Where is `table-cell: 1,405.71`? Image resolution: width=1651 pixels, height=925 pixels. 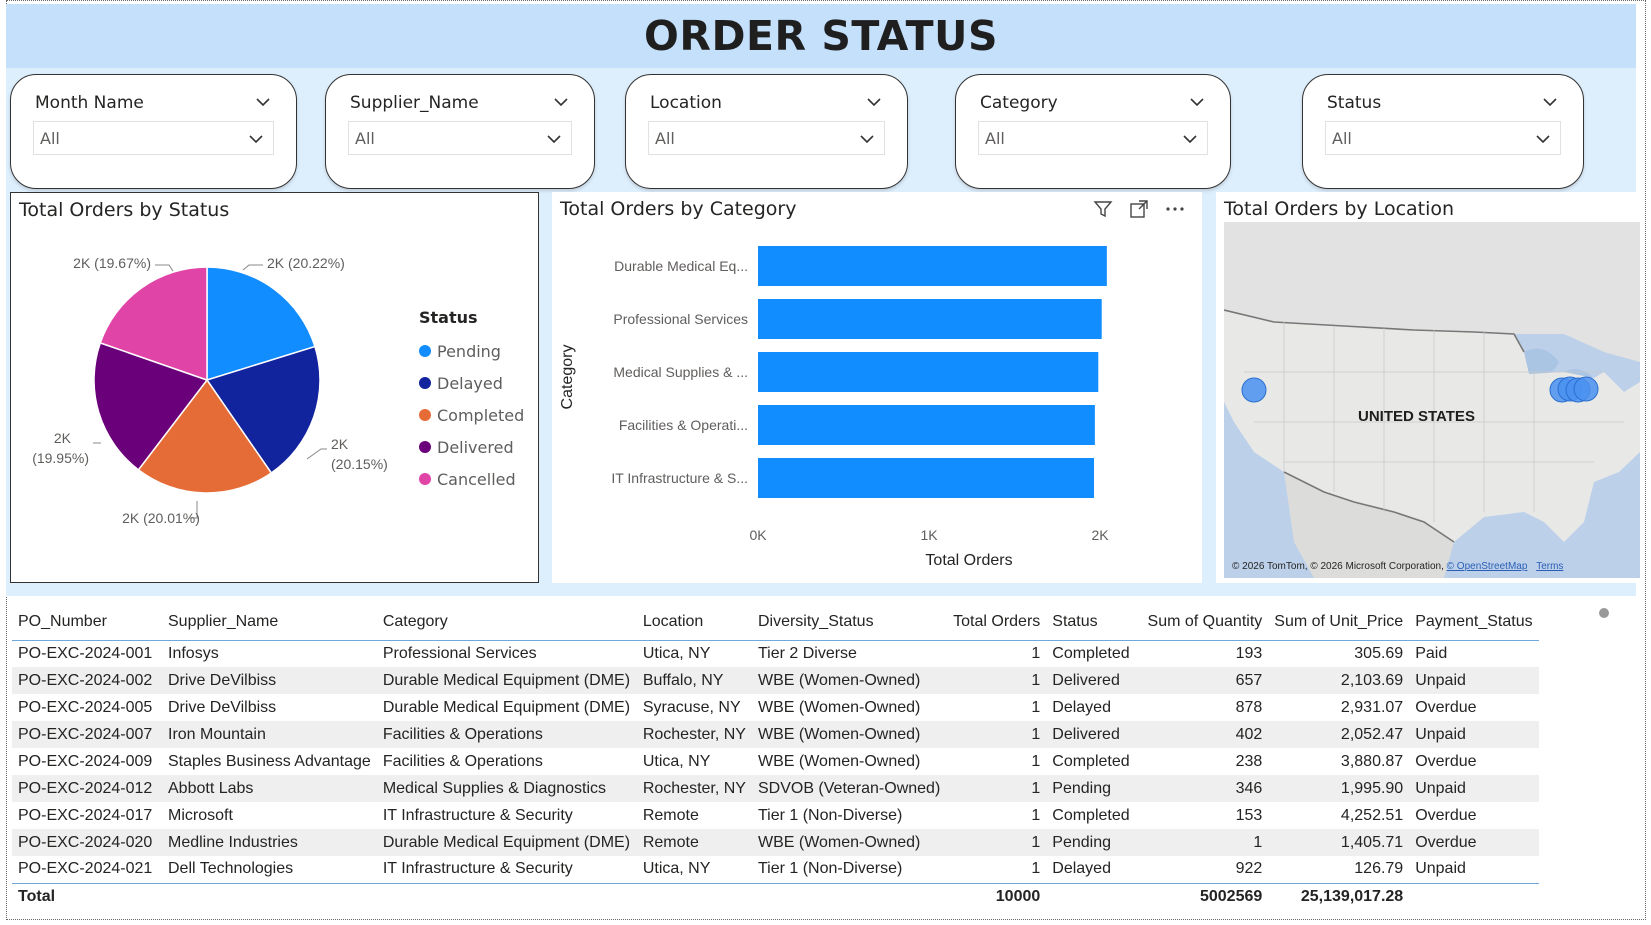
table-cell: 1,405.71 is located at coordinates (1339, 842).